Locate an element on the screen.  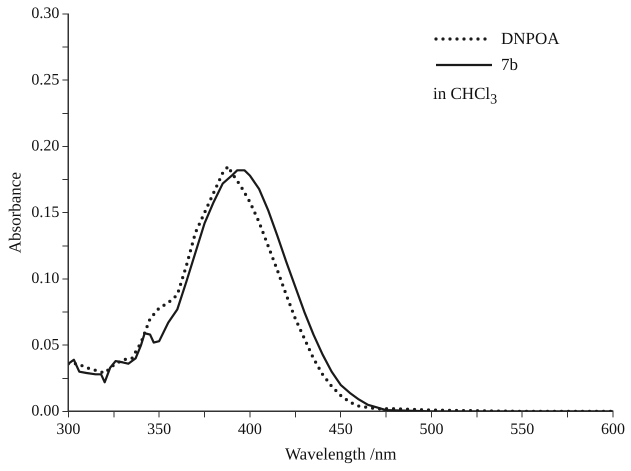
y-tick-label: 0.15 is located at coordinates (45, 212).